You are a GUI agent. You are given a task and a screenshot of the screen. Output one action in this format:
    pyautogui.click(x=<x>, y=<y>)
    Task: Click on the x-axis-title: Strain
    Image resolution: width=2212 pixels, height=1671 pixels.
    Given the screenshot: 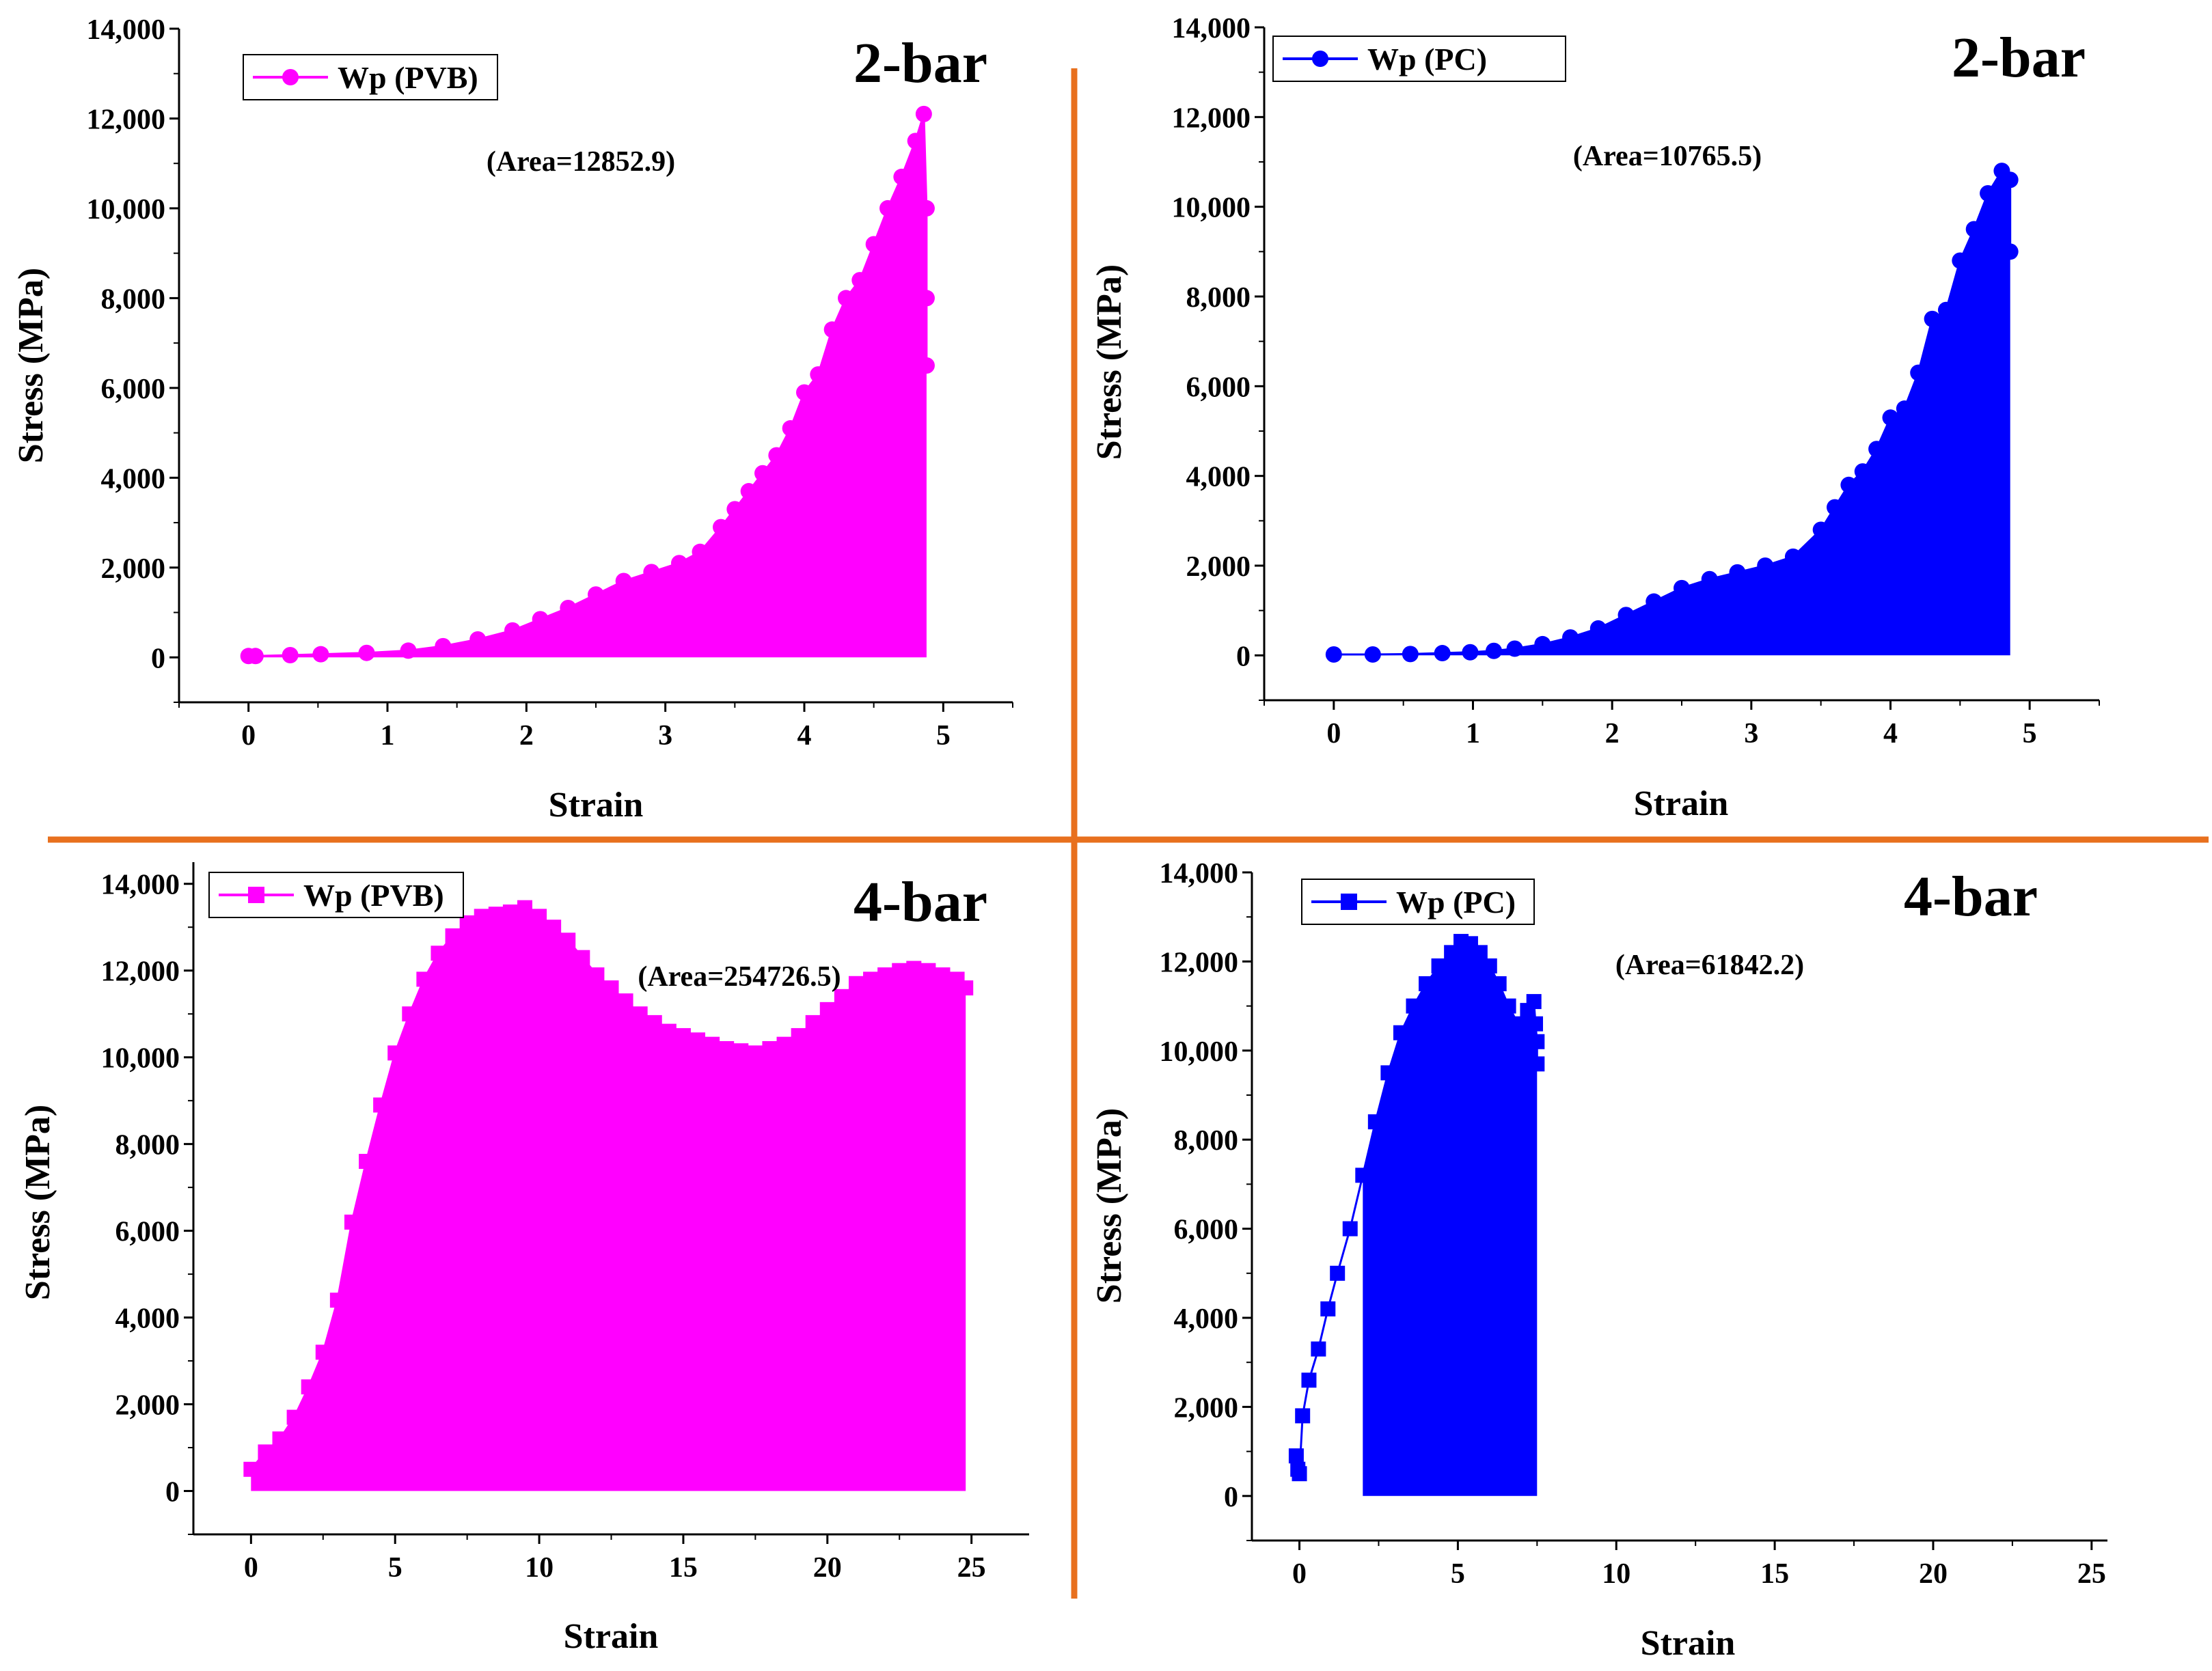 What is the action you would take?
    pyautogui.click(x=596, y=806)
    